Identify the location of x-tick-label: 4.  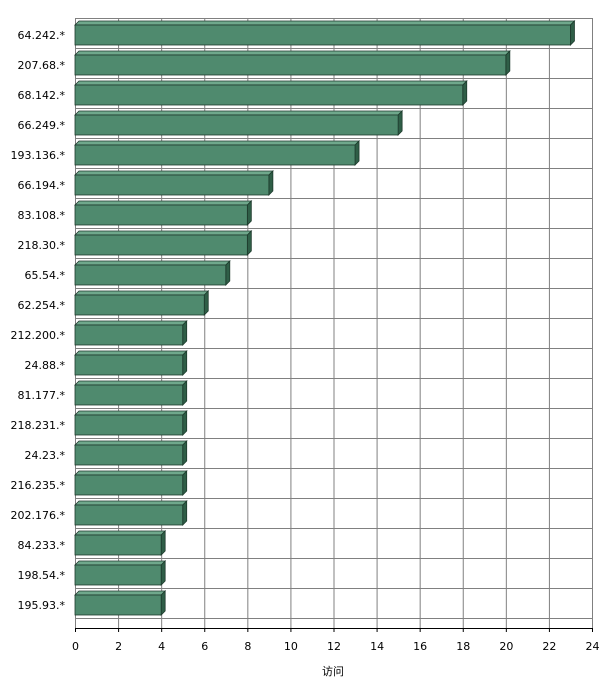
(161, 646).